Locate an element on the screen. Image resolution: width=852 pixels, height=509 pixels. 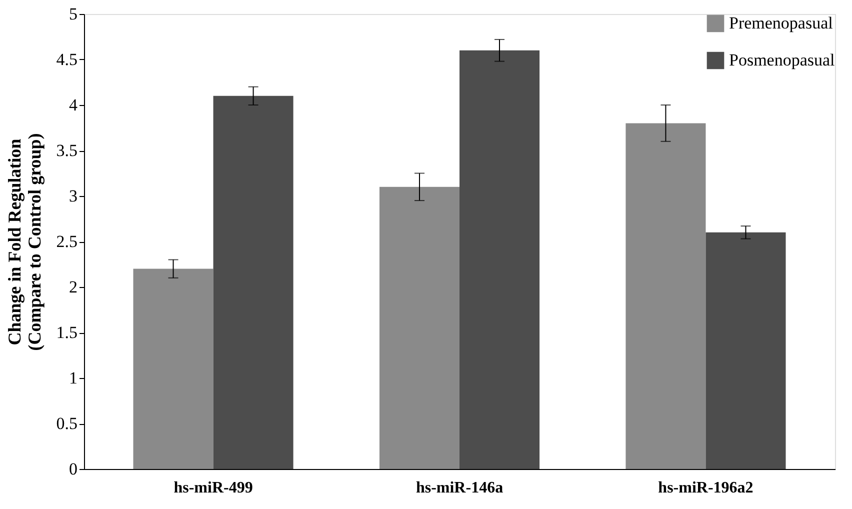
y-tick-label: 3.5 is located at coordinates (67, 150).